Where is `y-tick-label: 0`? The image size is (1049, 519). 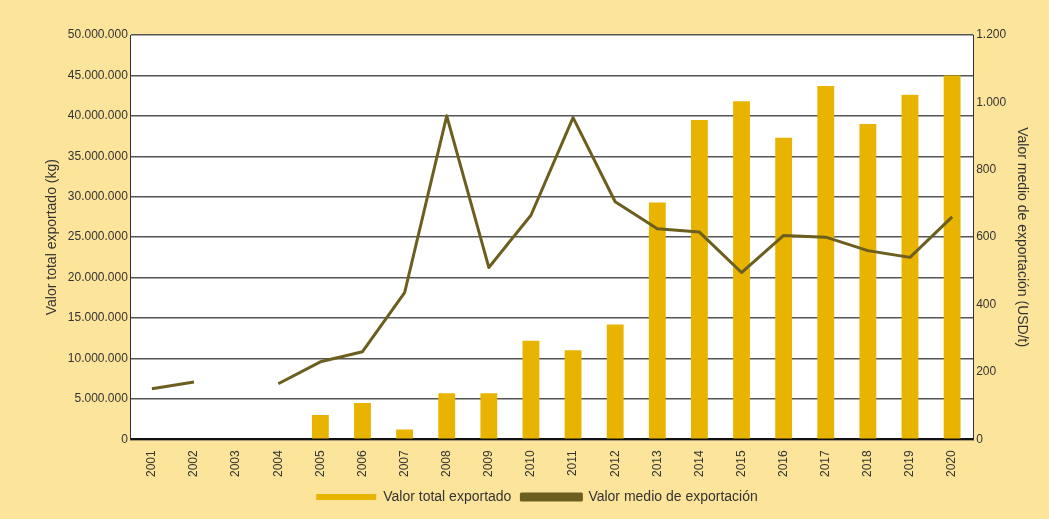 y-tick-label: 0 is located at coordinates (125, 438).